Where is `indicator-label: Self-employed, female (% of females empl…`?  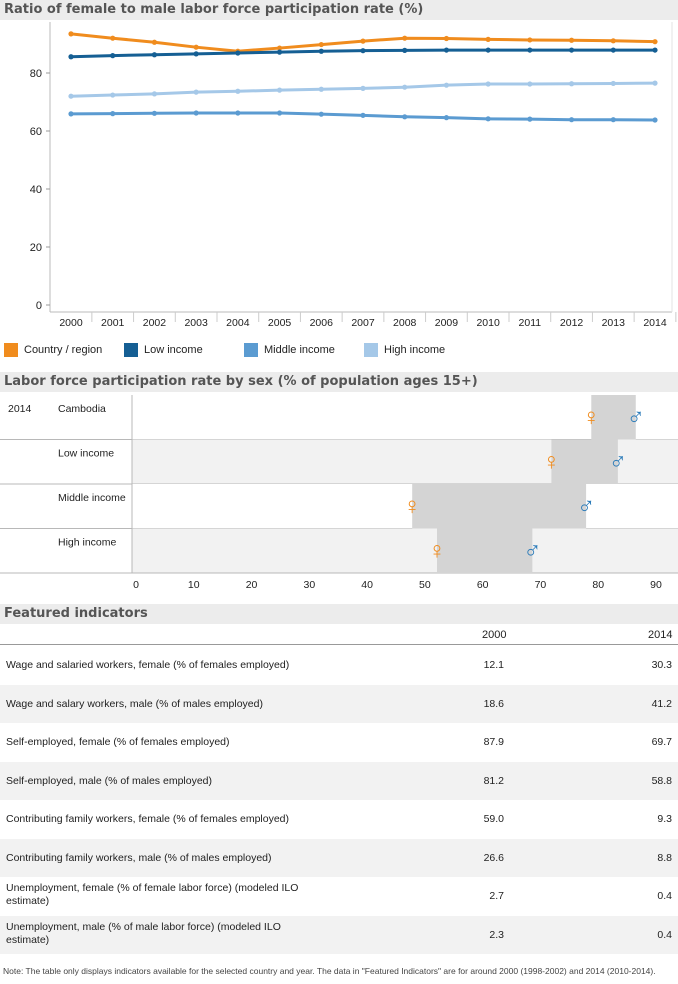 indicator-label: Self-employed, female (% of females empl… is located at coordinates (118, 742).